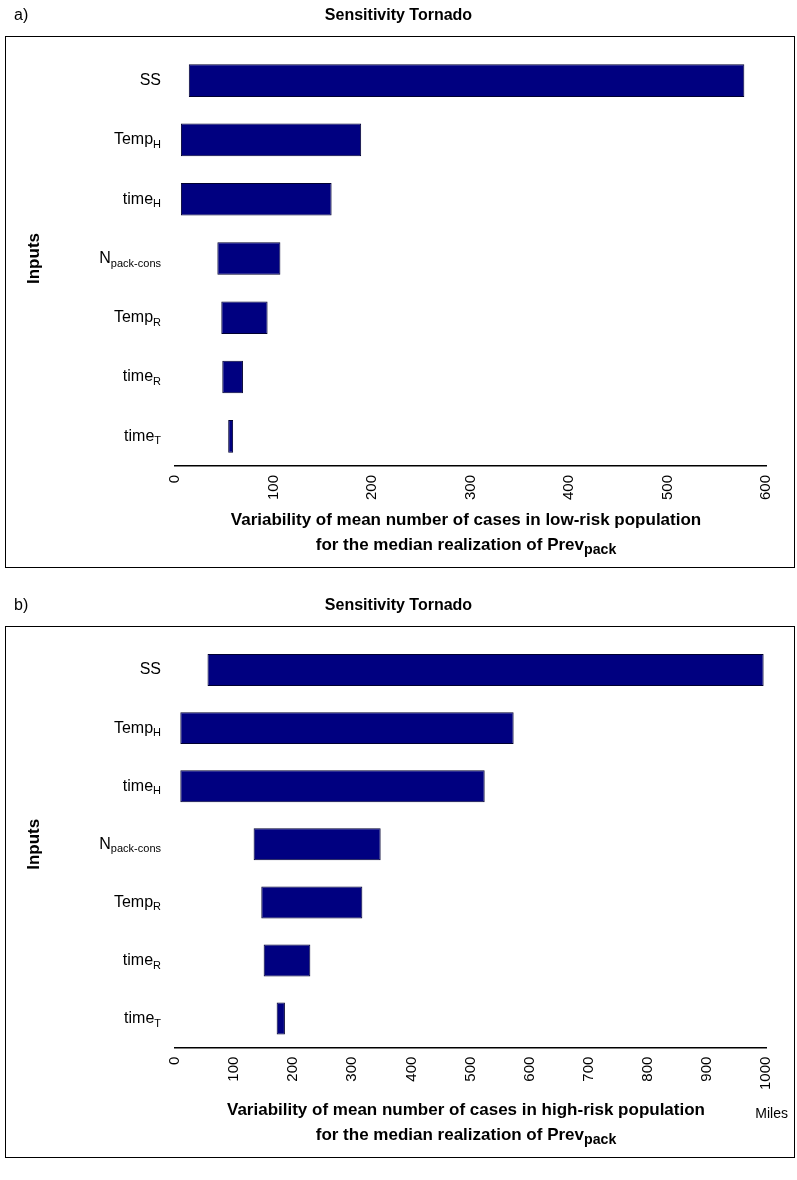 The width and height of the screenshot is (797, 1180). I want to click on x-tick-label: 1000, so click(765, 1073).